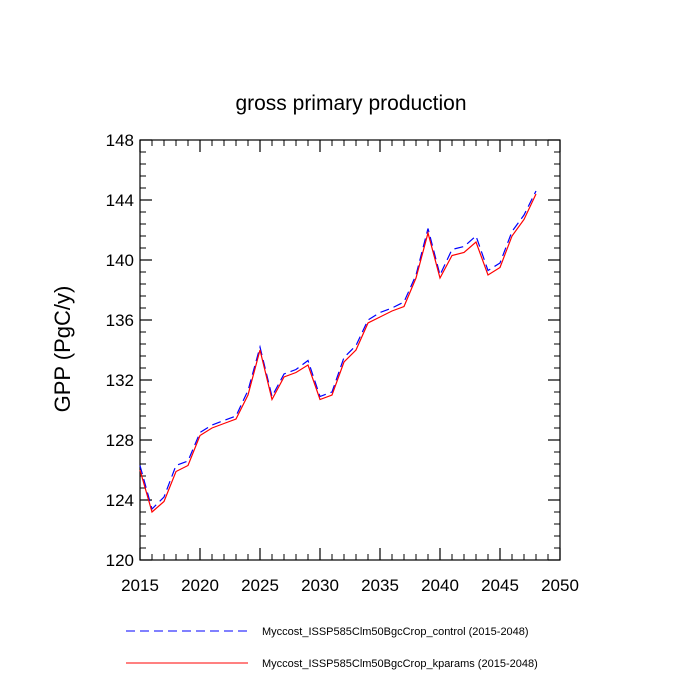 This screenshot has width=700, height=700. Describe the element at coordinates (120, 140) in the screenshot. I see `y-tick-label: 148` at that location.